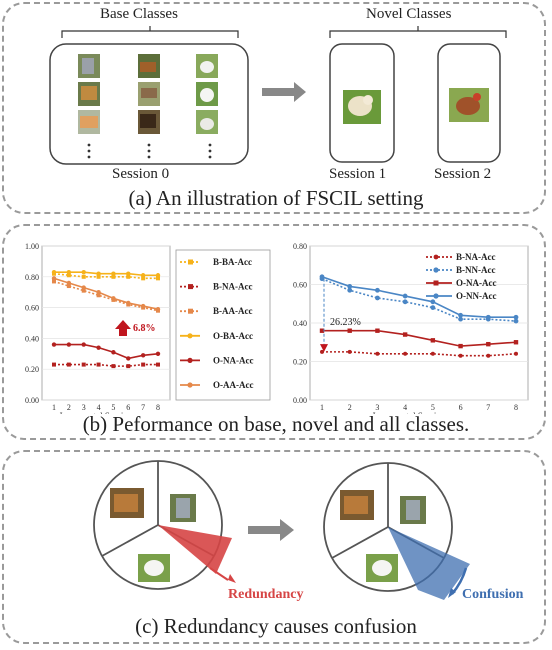 This screenshot has height=650, width=552. I want to click on series-line-b-ba-acc, so click(105, 276).